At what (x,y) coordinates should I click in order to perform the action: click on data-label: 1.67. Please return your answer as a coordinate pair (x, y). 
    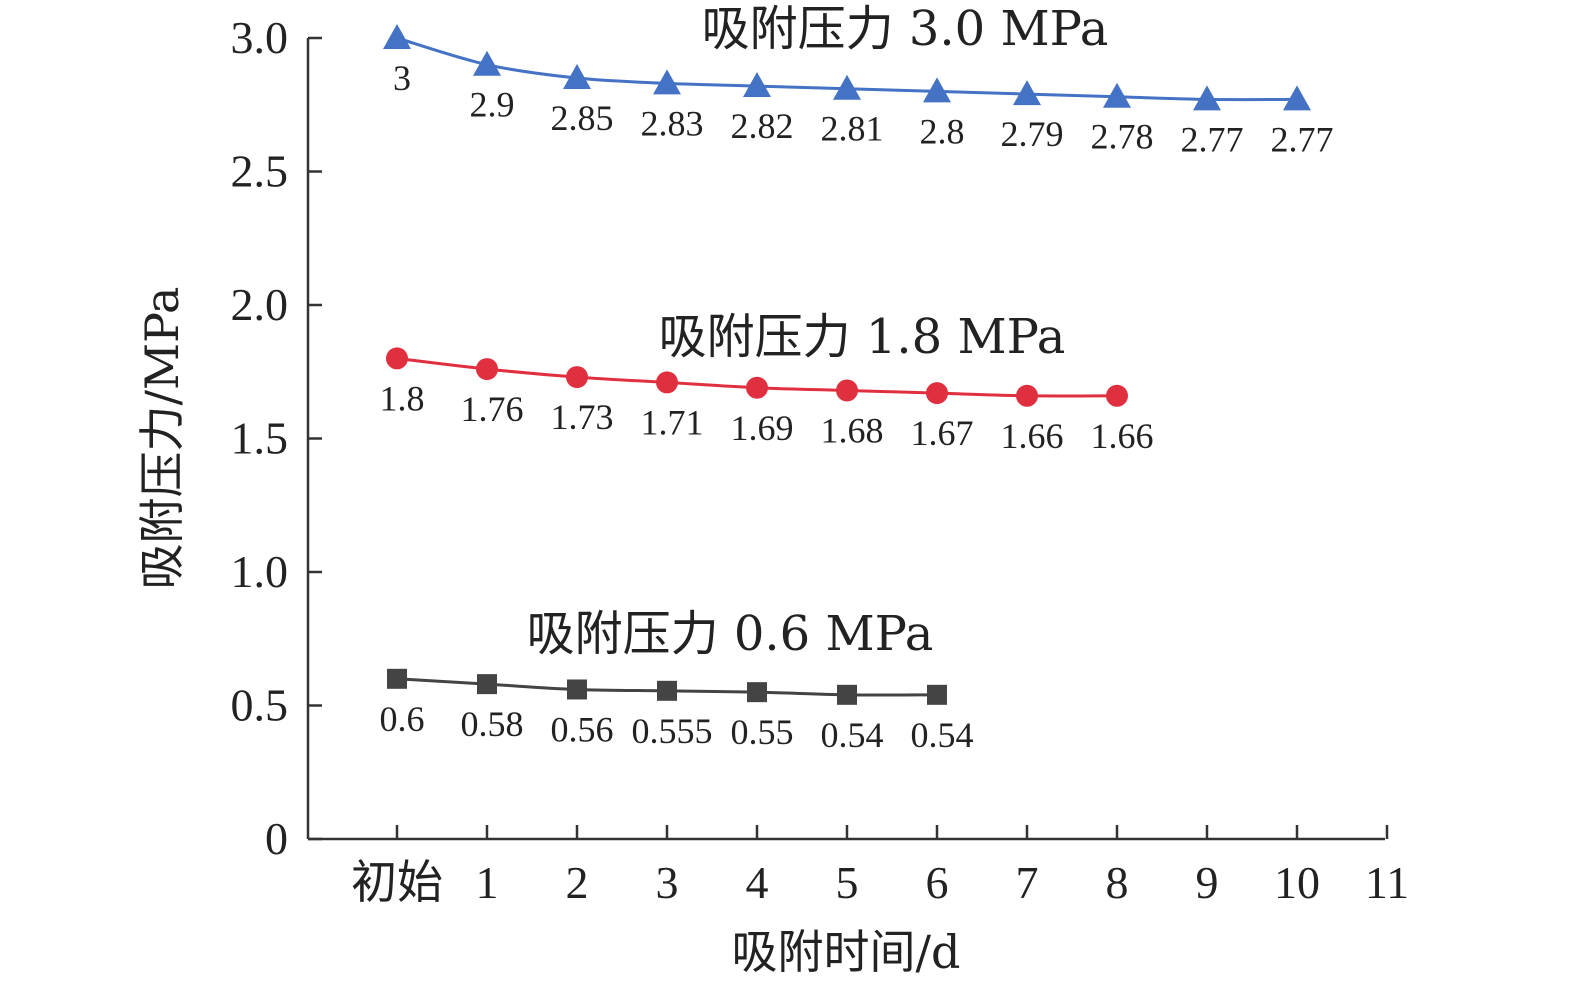
    Looking at the image, I should click on (942, 433).